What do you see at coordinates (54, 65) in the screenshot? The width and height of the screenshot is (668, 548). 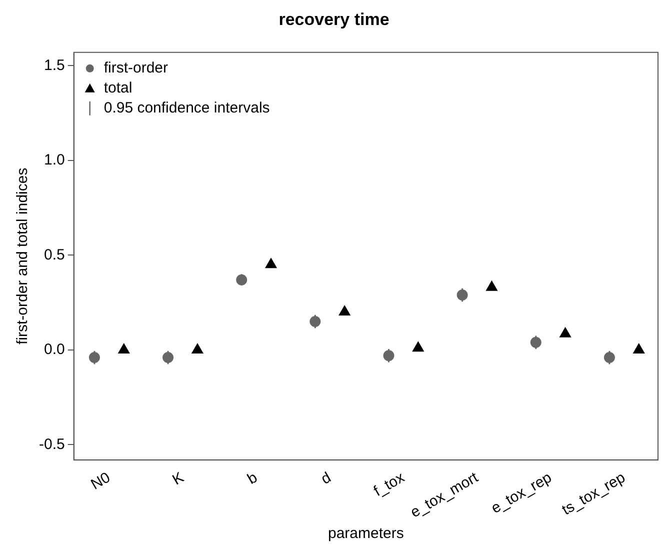 I see `y-tick-label: 1.5` at bounding box center [54, 65].